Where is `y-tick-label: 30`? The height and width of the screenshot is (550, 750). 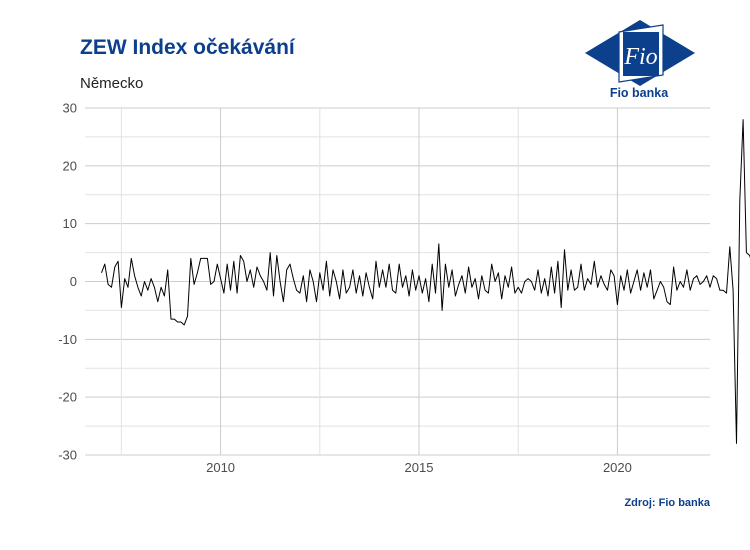 y-tick-label: 30 is located at coordinates (70, 108).